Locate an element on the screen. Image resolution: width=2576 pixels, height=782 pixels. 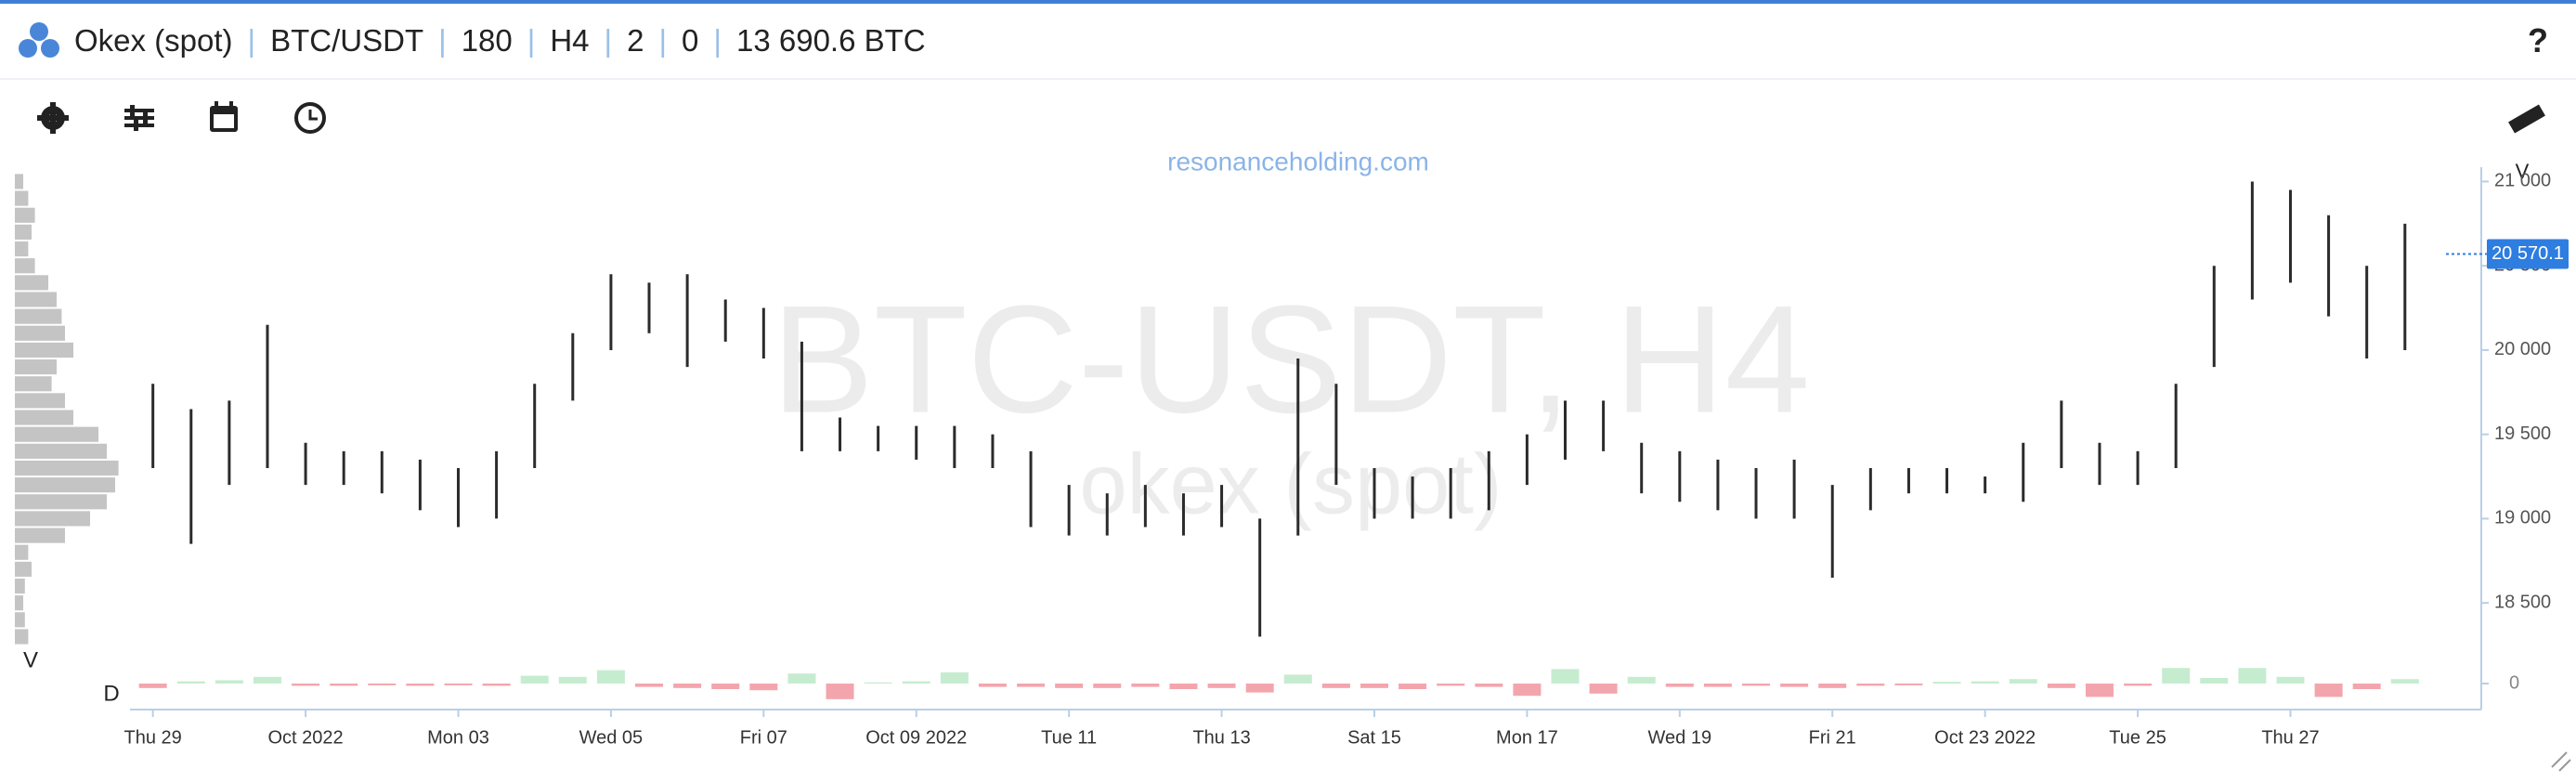
x-tick-label: Fri 21 is located at coordinates (1832, 737).